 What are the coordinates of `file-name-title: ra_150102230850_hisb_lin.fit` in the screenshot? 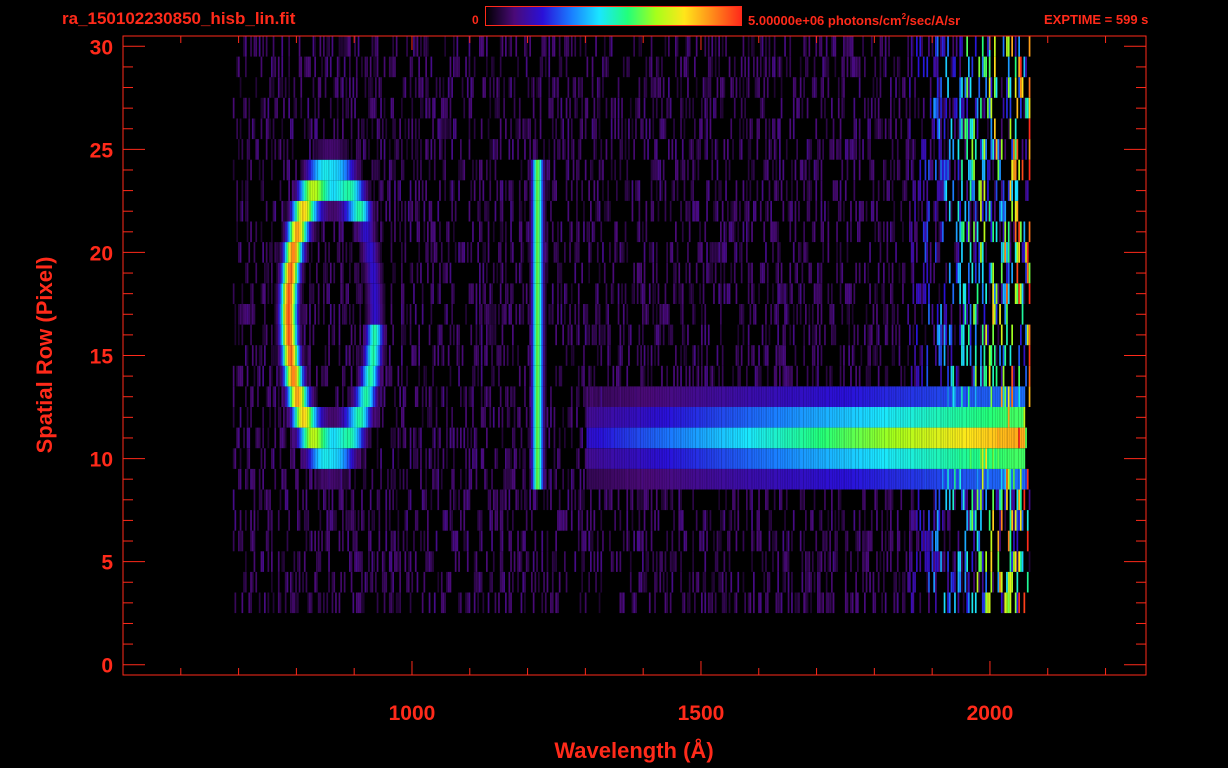 It's located at (179, 18).